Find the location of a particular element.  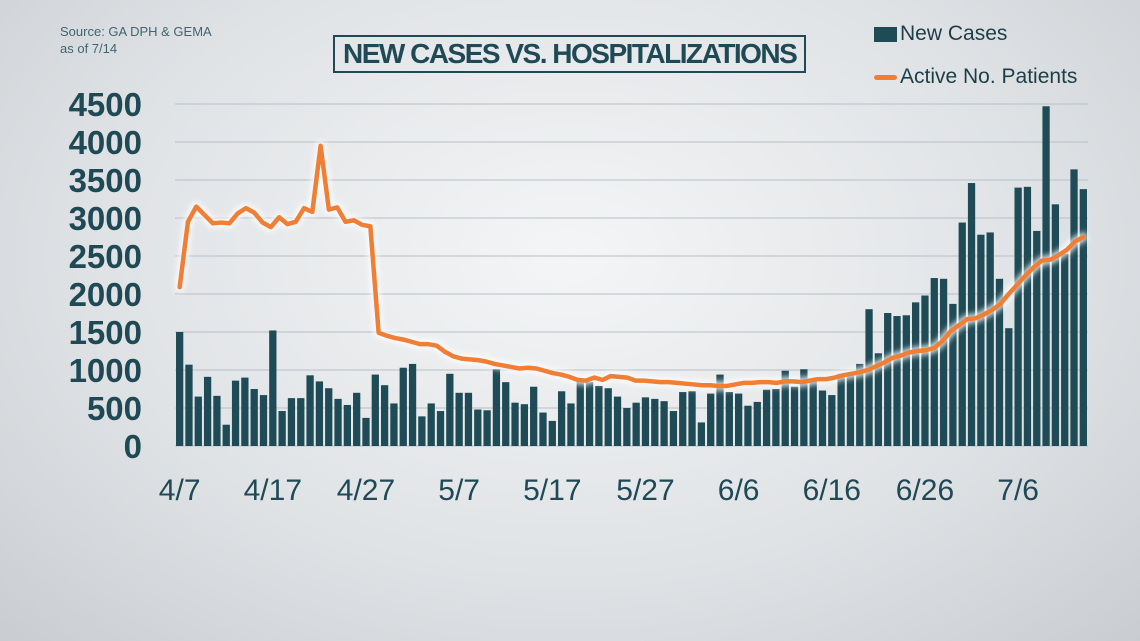

source-line: Source: GA DPH & GEMA is located at coordinates (136, 31).